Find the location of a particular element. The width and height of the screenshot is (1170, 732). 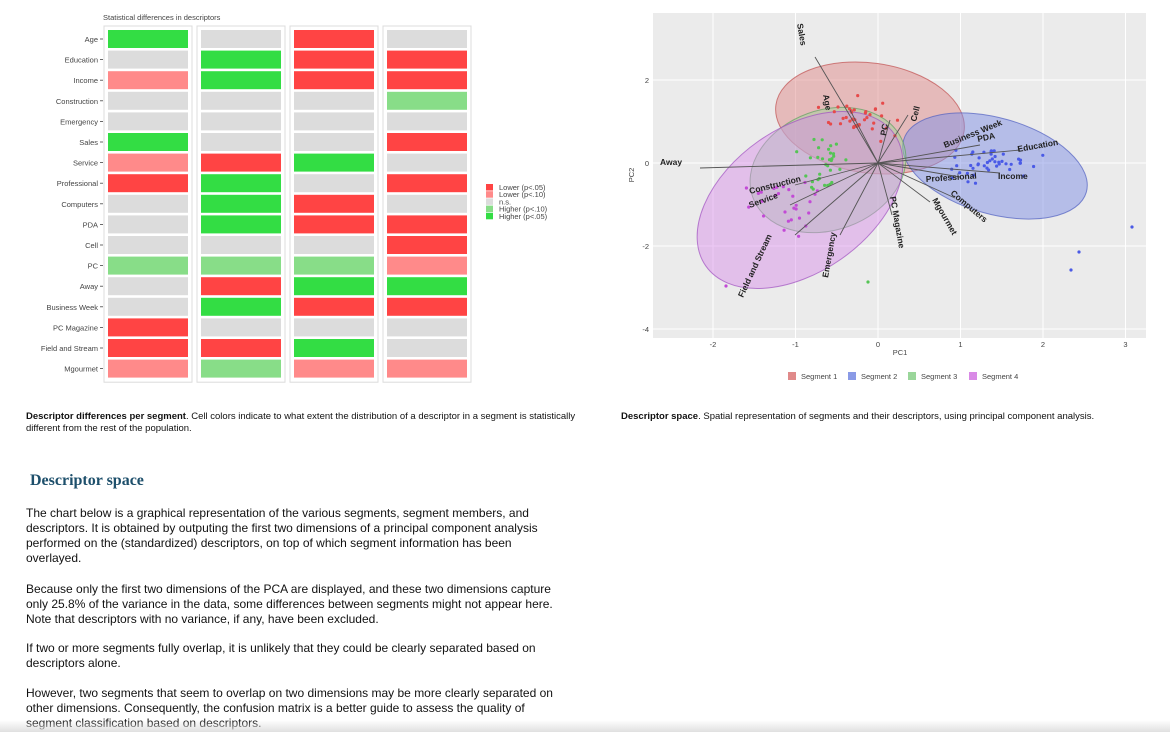

x-axis-label: PC1 is located at coordinates (900, 352).